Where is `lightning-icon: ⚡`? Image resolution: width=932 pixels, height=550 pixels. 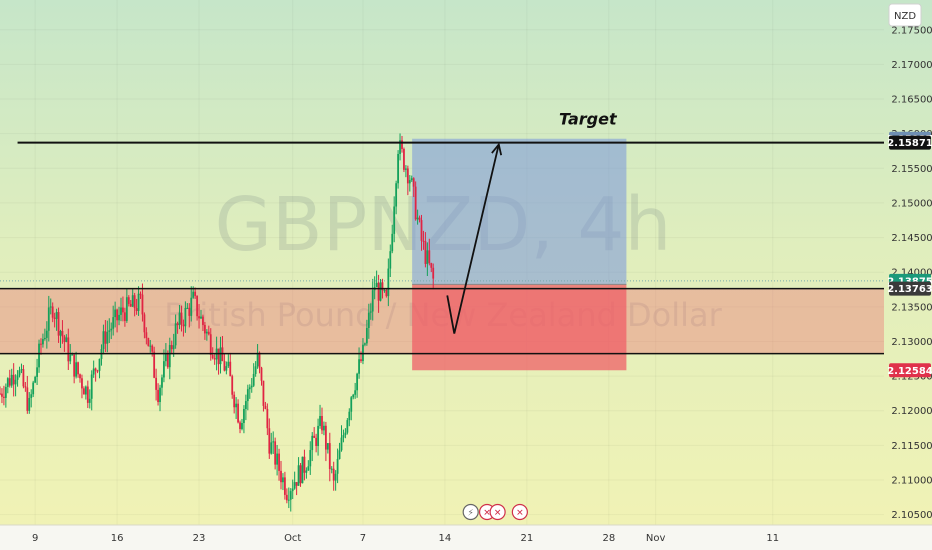
lightning-icon: ⚡ is located at coordinates (470, 512).